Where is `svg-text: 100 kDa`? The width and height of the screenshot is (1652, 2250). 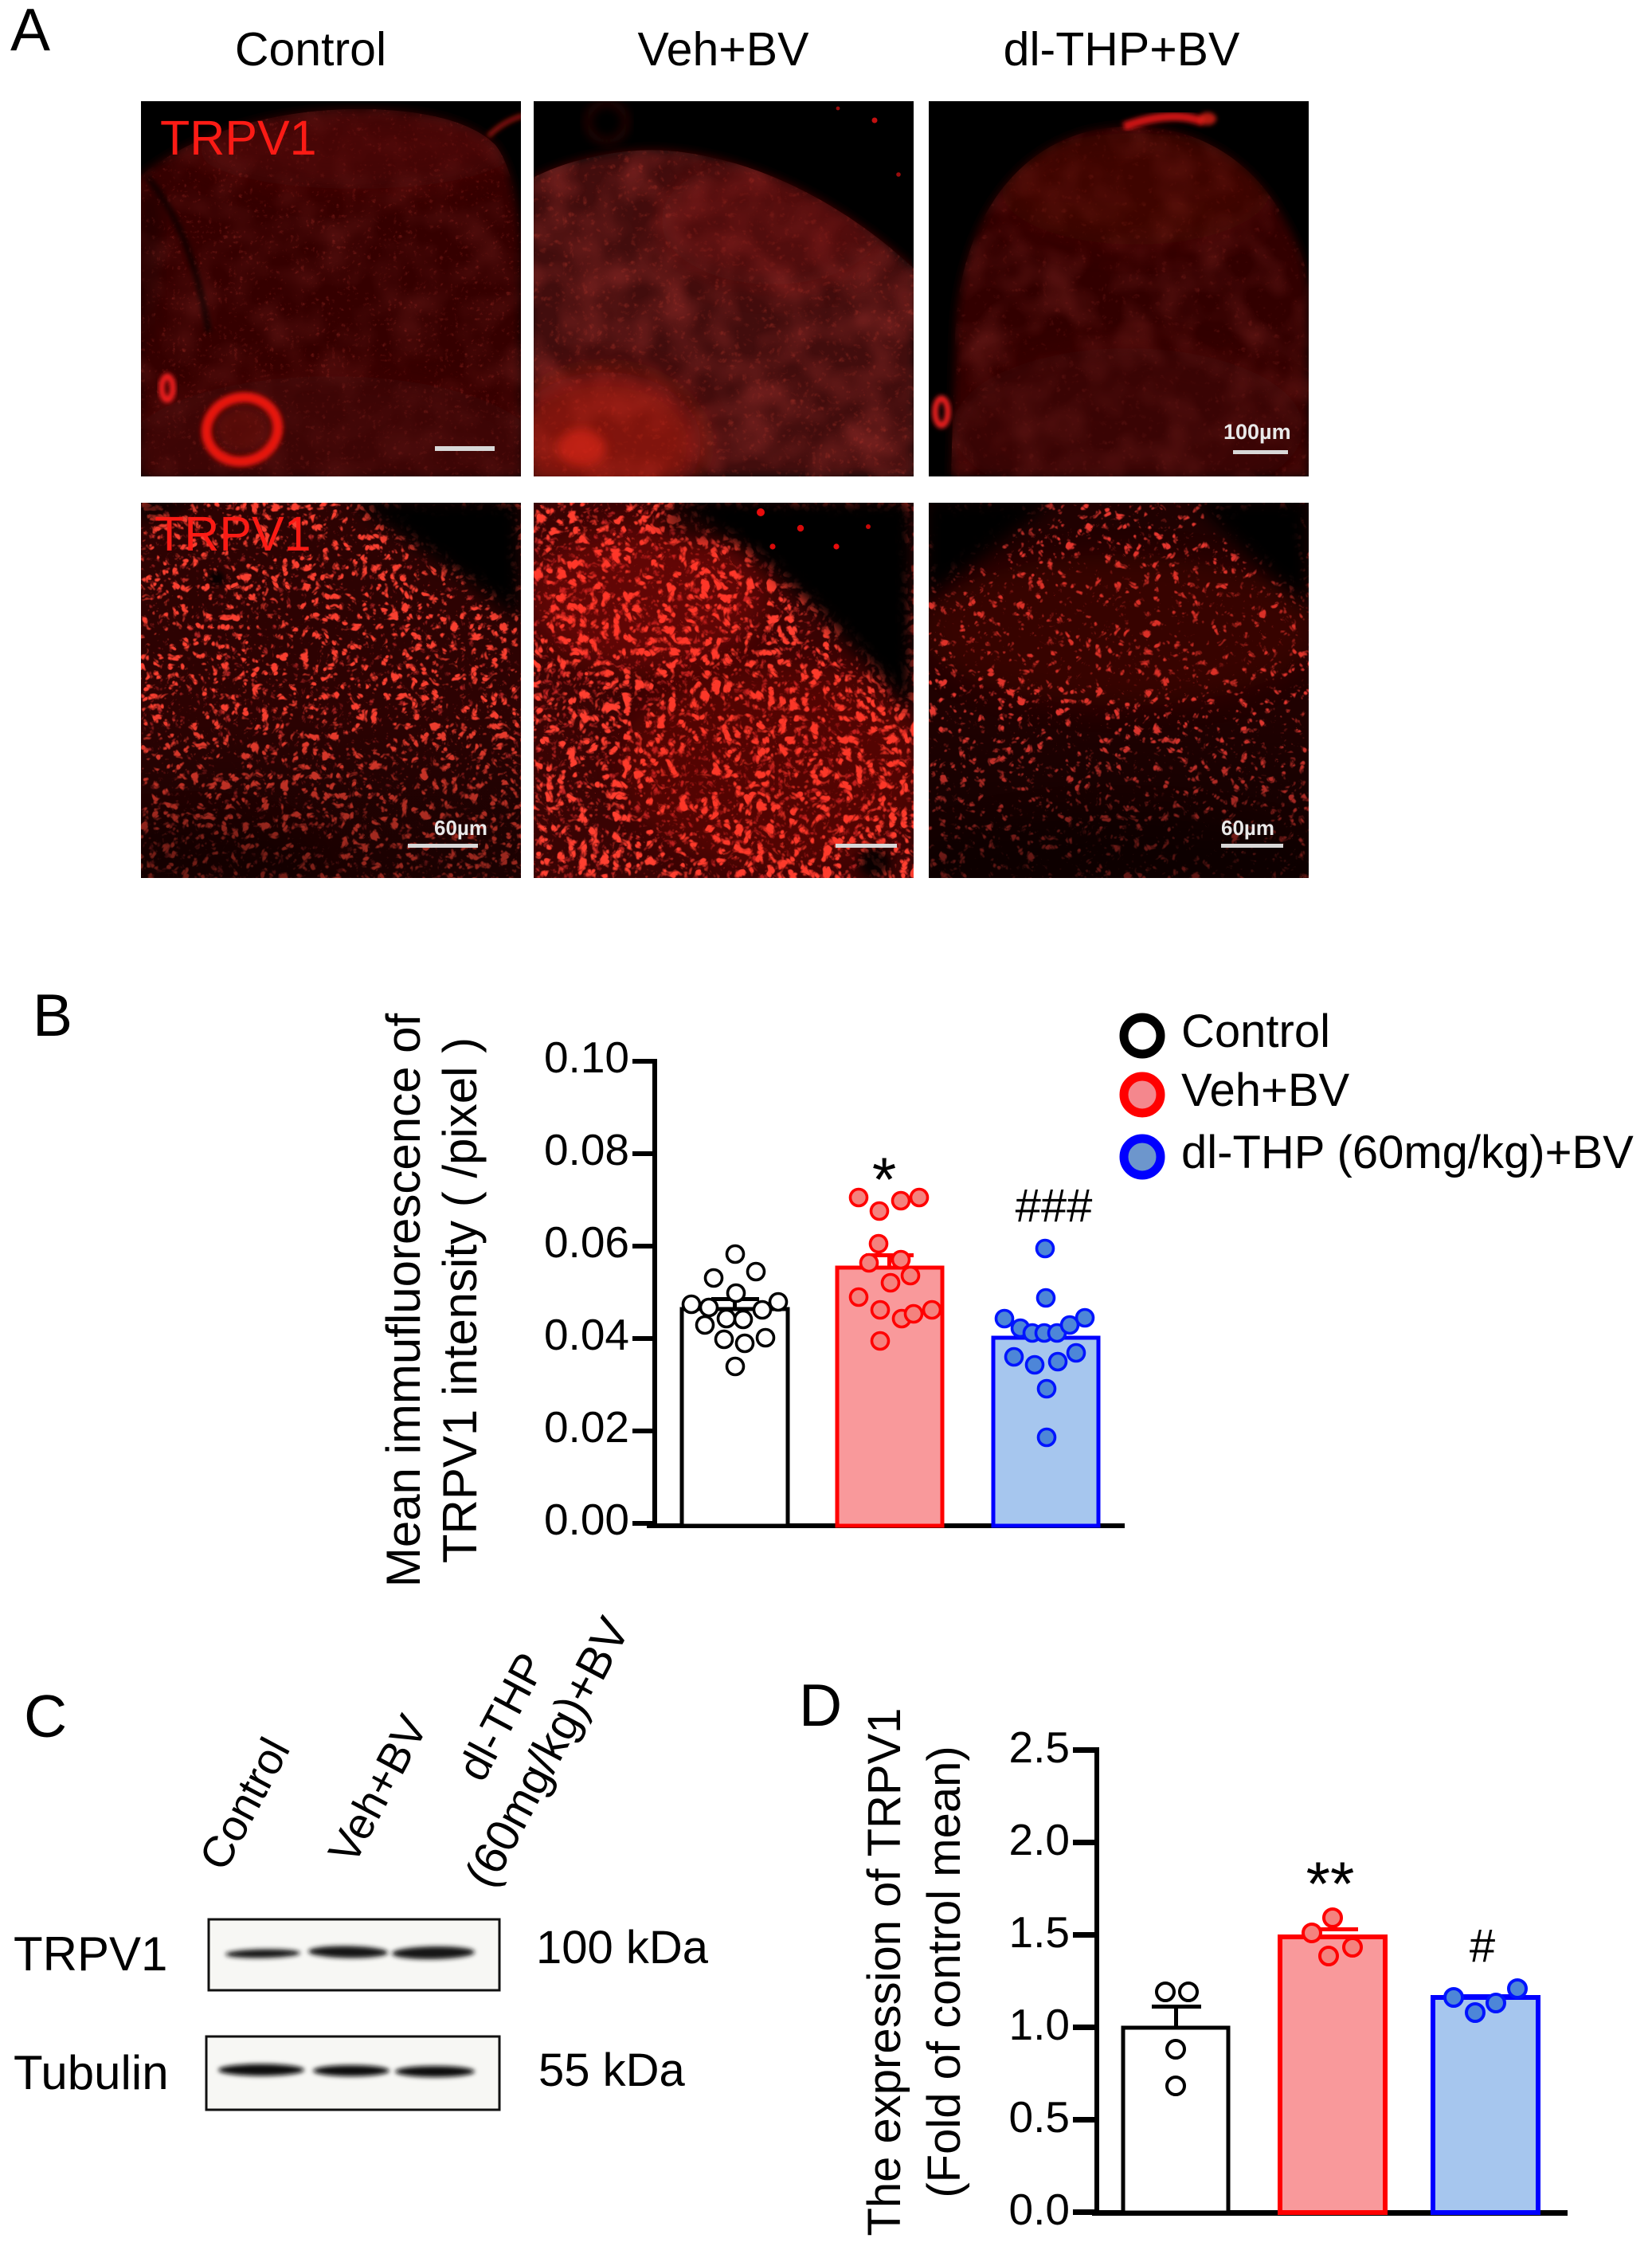 svg-text: 100 kDa is located at coordinates (622, 1948).